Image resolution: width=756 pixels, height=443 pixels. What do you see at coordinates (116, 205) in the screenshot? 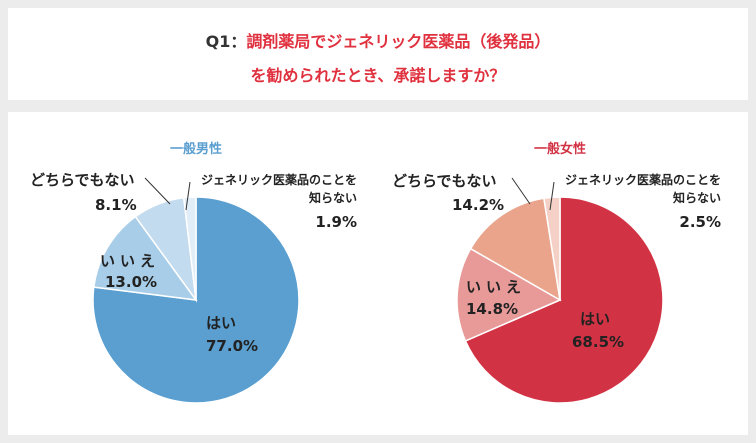
I see `value-label: 8.1%` at bounding box center [116, 205].